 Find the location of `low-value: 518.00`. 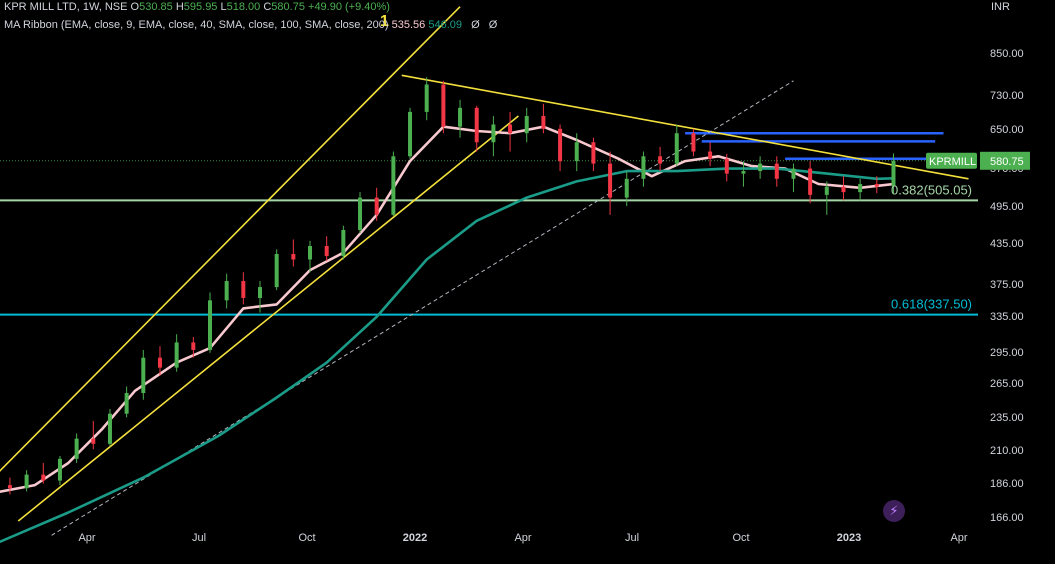

low-value: 518.00 is located at coordinates (243, 7).